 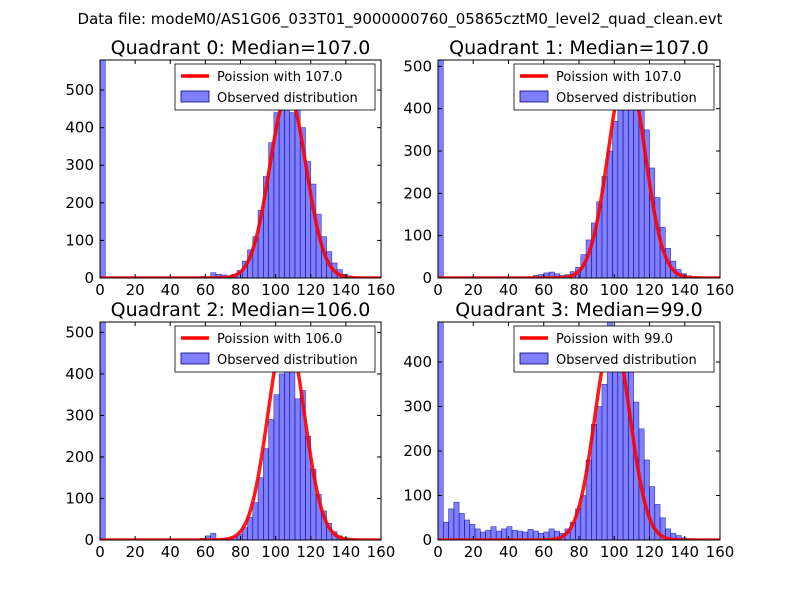 I want to click on legend-curve-label: Poission with 106.0, so click(x=279, y=339).